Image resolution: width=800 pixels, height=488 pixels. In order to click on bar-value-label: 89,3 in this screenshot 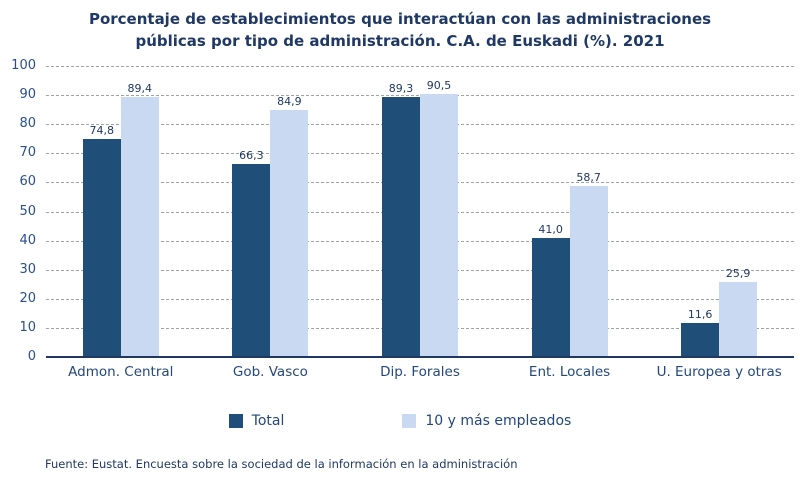, I will do `click(401, 89)`.